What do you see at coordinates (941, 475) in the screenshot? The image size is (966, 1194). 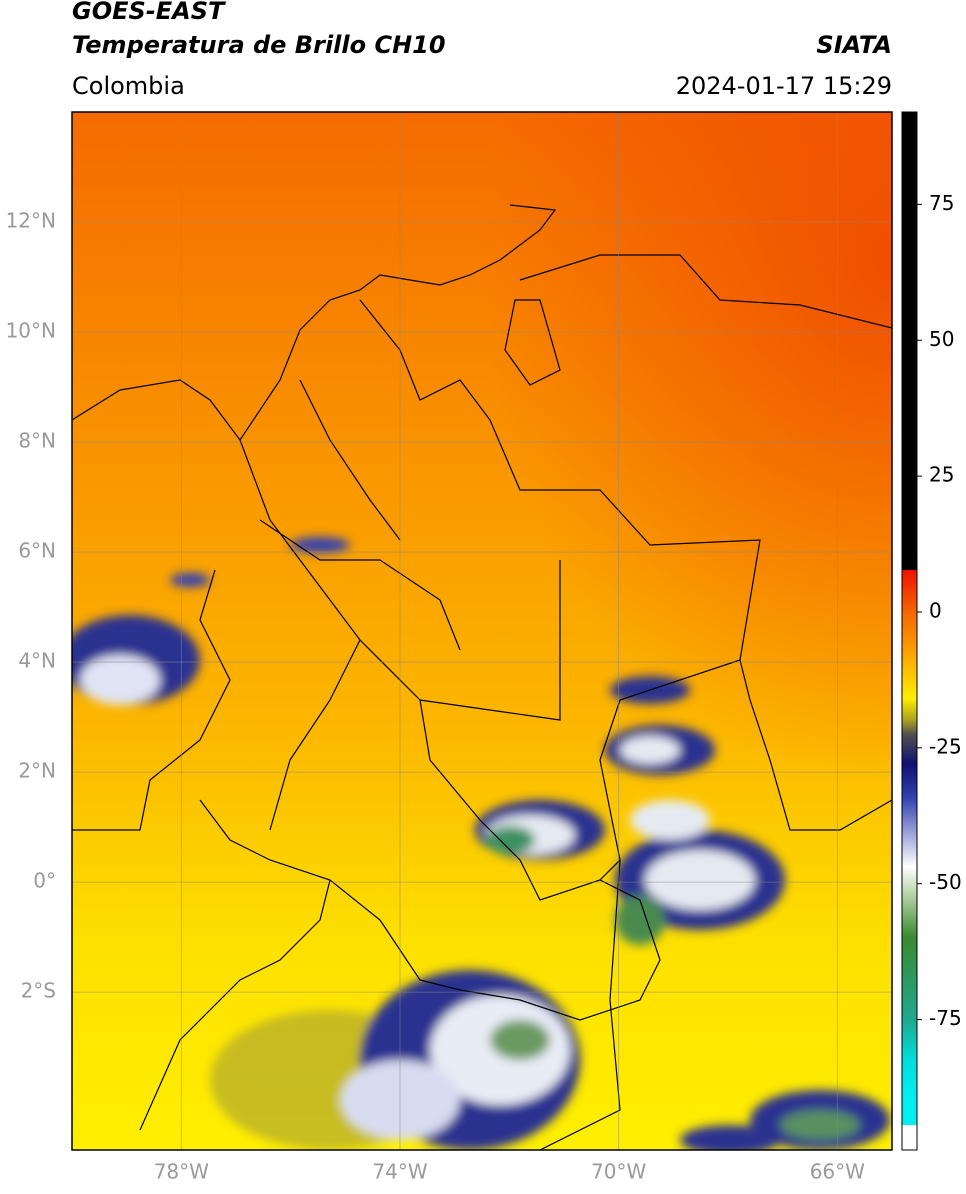 I see `colorbar-tick-label: 25` at bounding box center [941, 475].